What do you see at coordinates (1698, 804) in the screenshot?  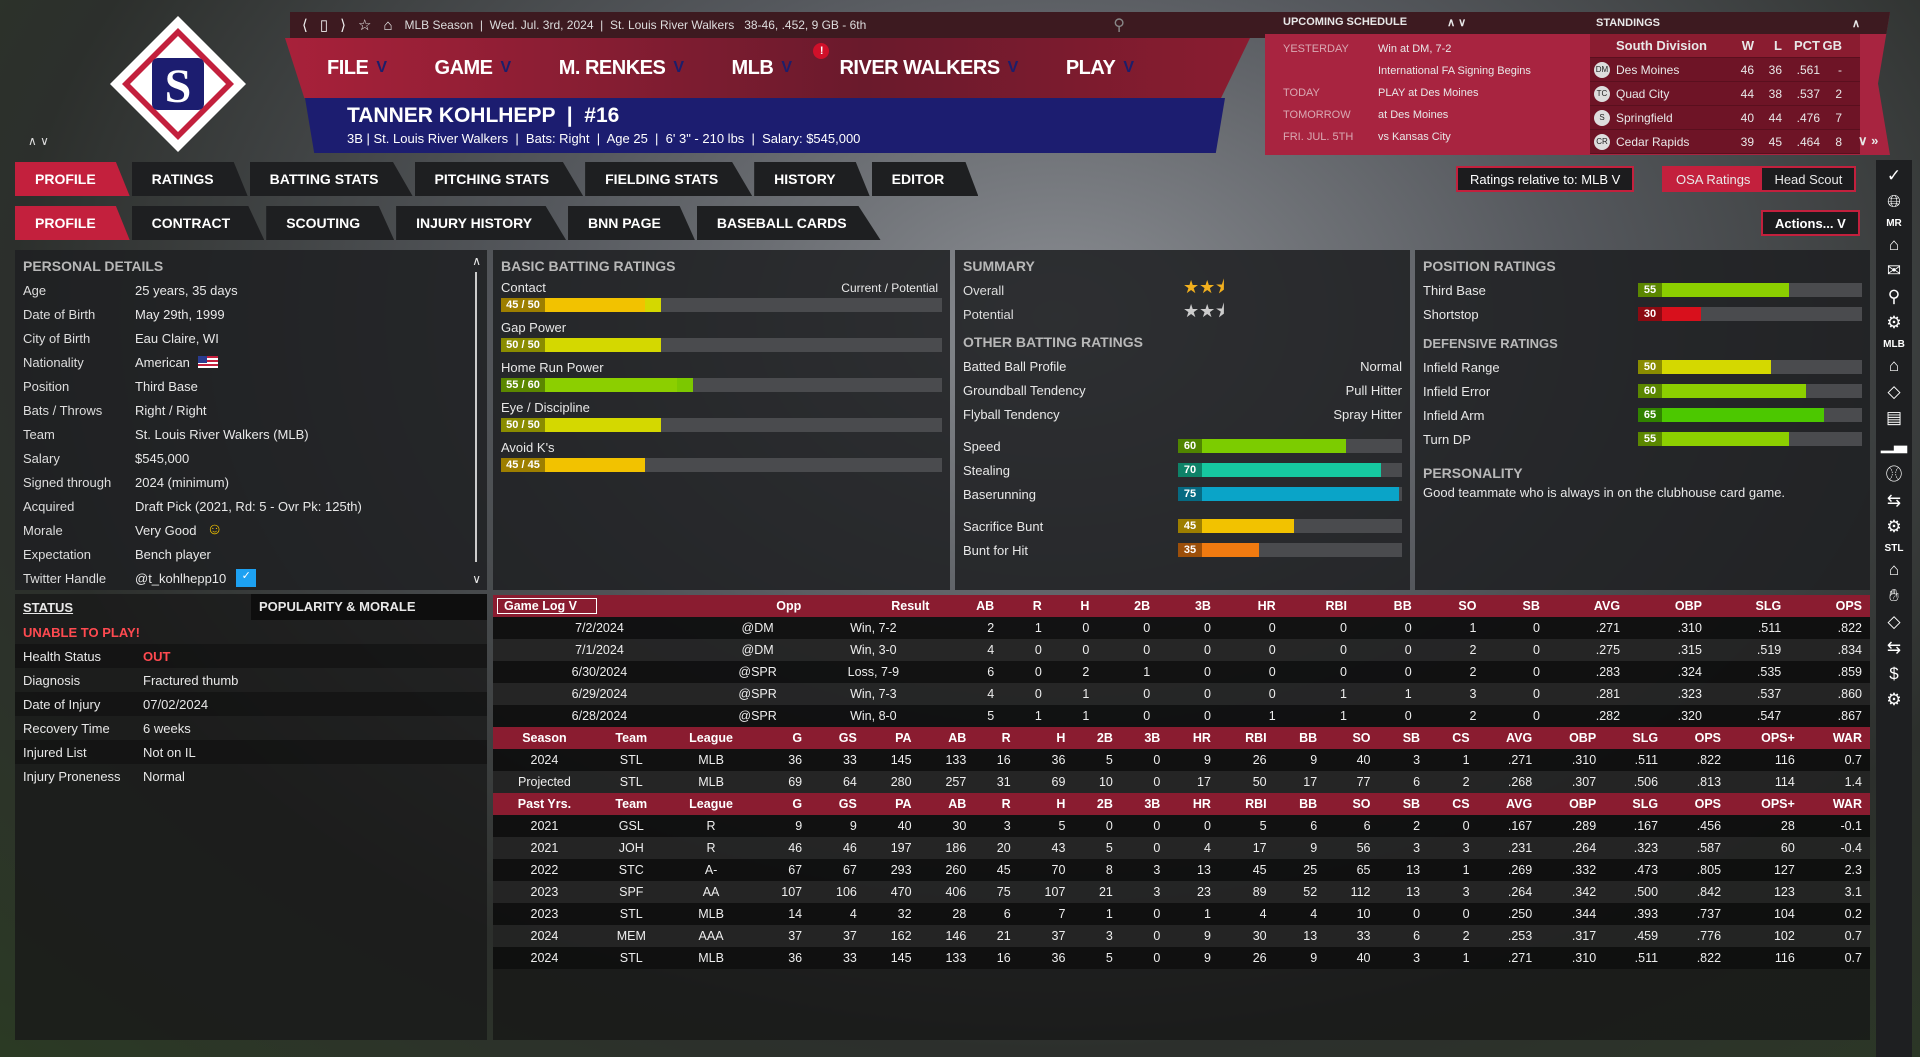 I see `column-header: OPS` at bounding box center [1698, 804].